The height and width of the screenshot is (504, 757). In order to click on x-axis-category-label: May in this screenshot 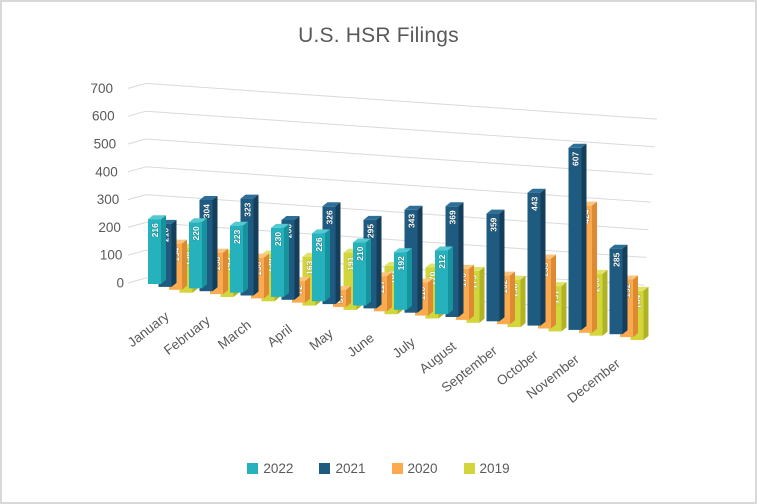, I will do `click(322, 340)`.